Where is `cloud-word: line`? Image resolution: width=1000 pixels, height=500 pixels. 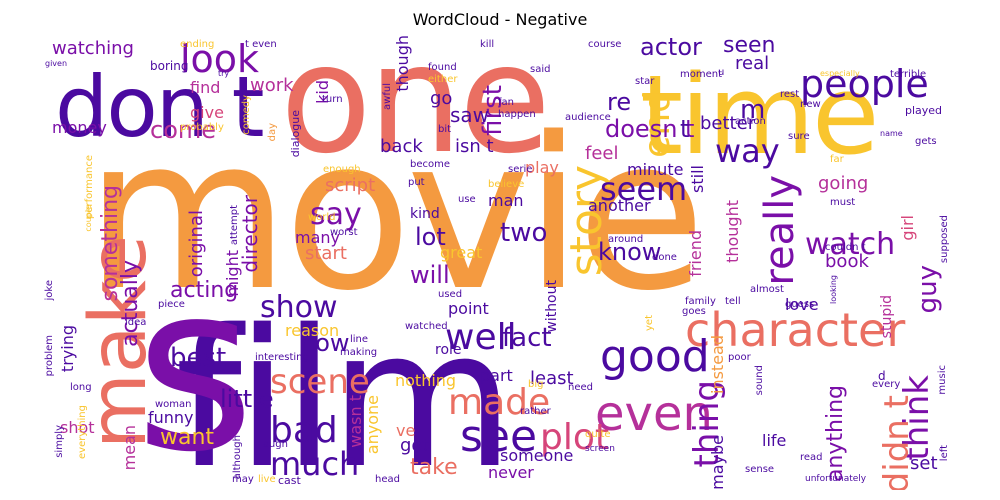
cloud-word: line is located at coordinates (359, 339).